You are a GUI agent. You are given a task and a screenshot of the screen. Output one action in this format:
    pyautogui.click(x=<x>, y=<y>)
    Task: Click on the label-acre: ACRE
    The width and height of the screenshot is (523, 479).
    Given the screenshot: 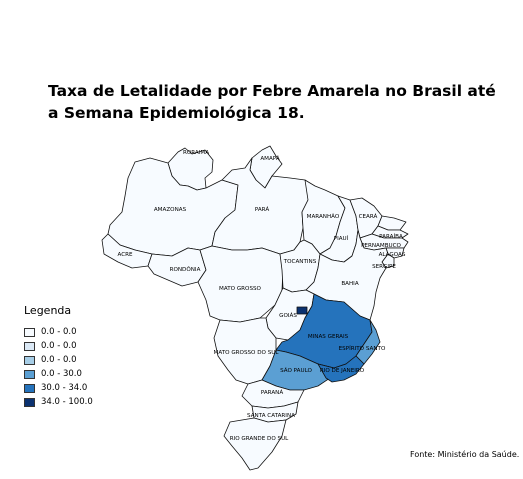 What is the action you would take?
    pyautogui.click(x=125, y=255)
    